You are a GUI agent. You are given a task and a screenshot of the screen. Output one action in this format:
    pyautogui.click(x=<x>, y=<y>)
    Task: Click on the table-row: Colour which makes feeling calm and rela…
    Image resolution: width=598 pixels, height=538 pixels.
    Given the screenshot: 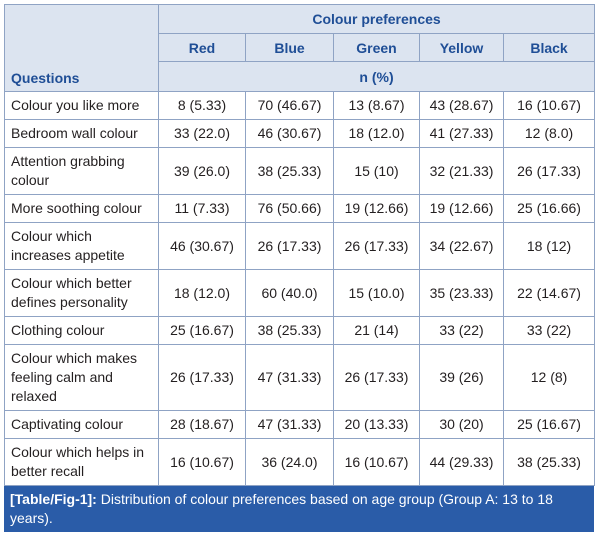 What is the action you would take?
    pyautogui.click(x=300, y=377)
    